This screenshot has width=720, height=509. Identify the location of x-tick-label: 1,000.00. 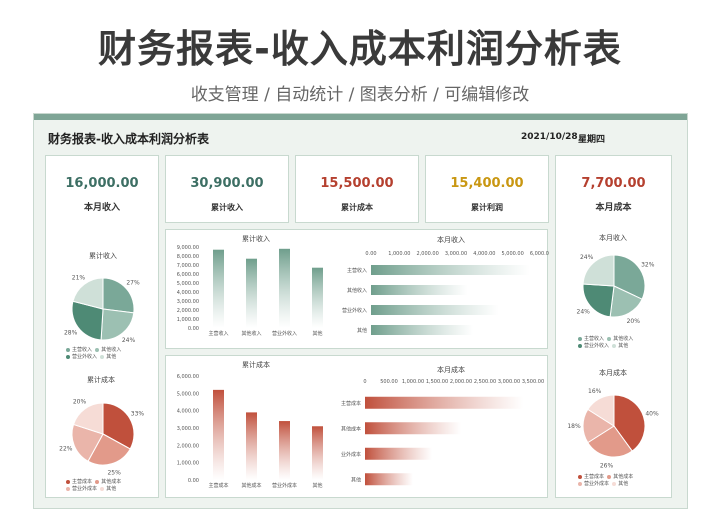
(399, 254).